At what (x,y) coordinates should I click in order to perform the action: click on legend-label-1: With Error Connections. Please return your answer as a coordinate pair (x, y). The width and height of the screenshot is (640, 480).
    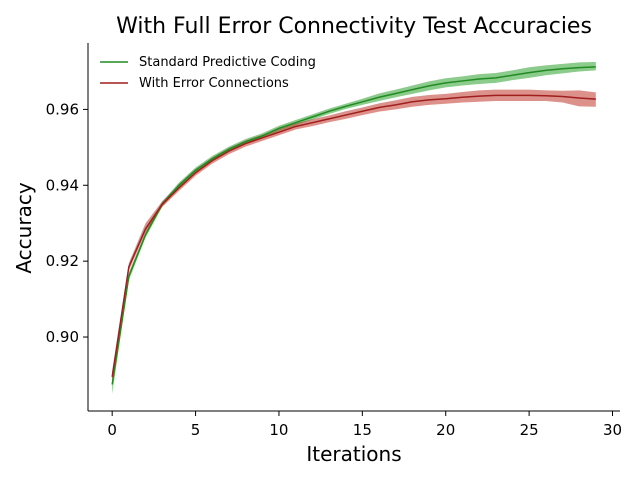
    Looking at the image, I should click on (214, 83).